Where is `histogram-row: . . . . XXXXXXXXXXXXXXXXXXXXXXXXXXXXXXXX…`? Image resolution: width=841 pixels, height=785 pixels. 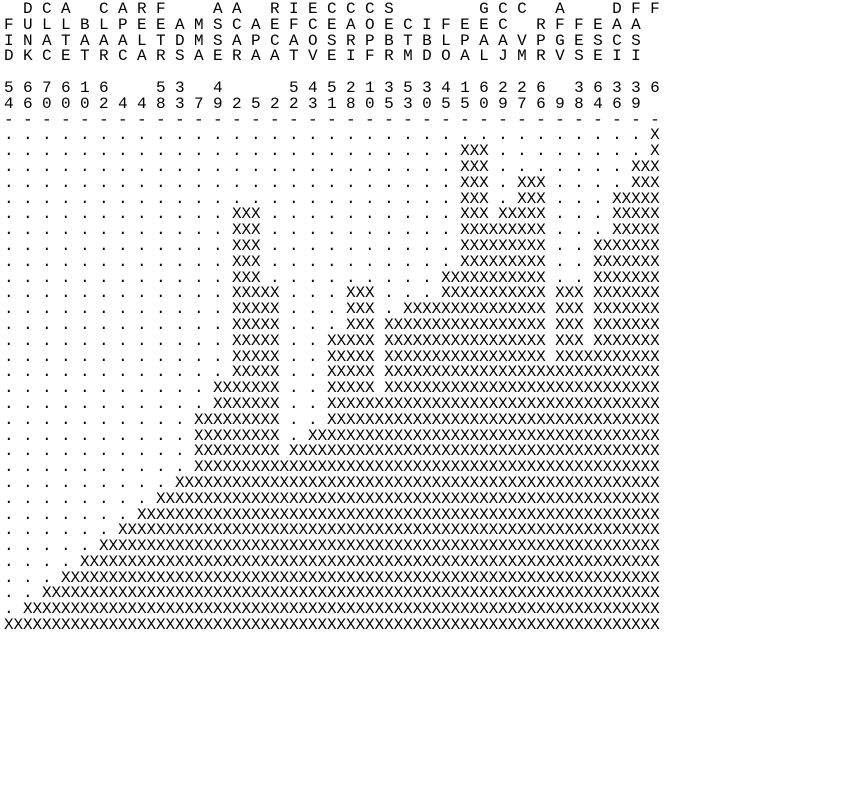
histogram-row: . . . . XXXXXXXXXXXXXXXXXXXXXXXXXXXXXXXX… is located at coordinates (332, 561).